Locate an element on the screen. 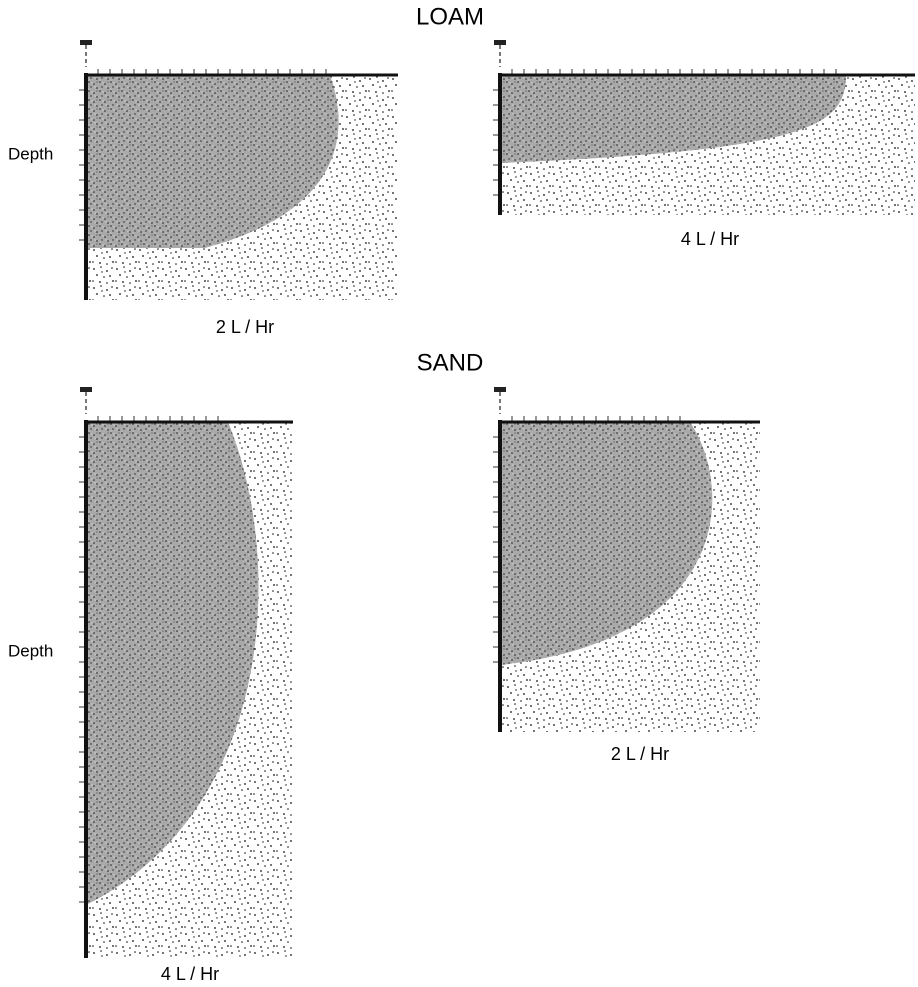  section-title: LOAM is located at coordinates (450, 16).